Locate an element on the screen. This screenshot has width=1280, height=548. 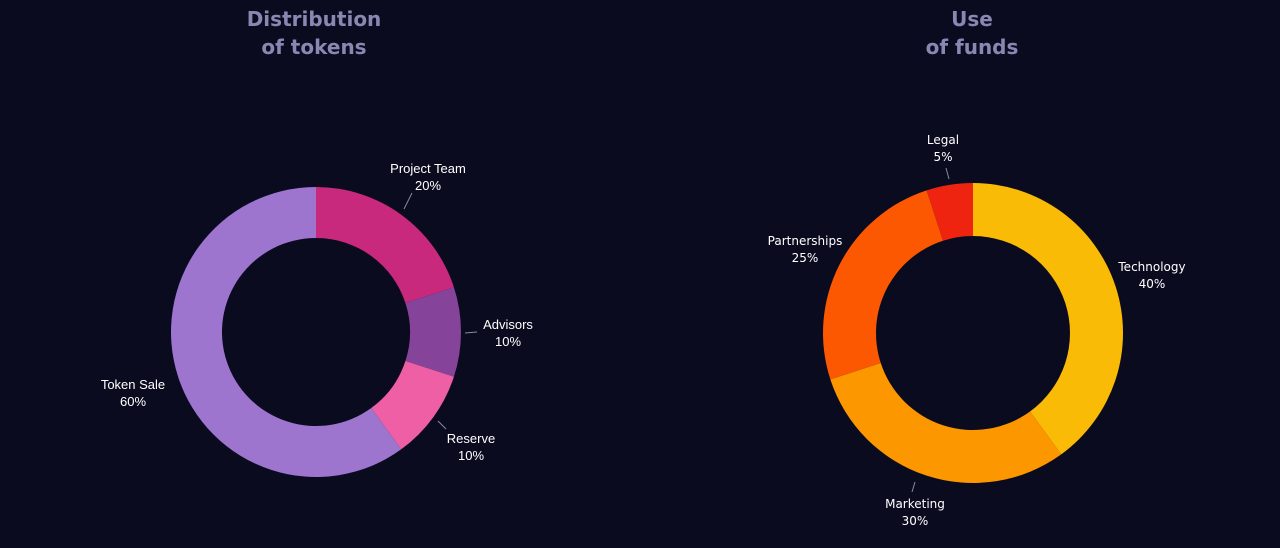
chart-title-line-2: of funds is located at coordinates (972, 47).